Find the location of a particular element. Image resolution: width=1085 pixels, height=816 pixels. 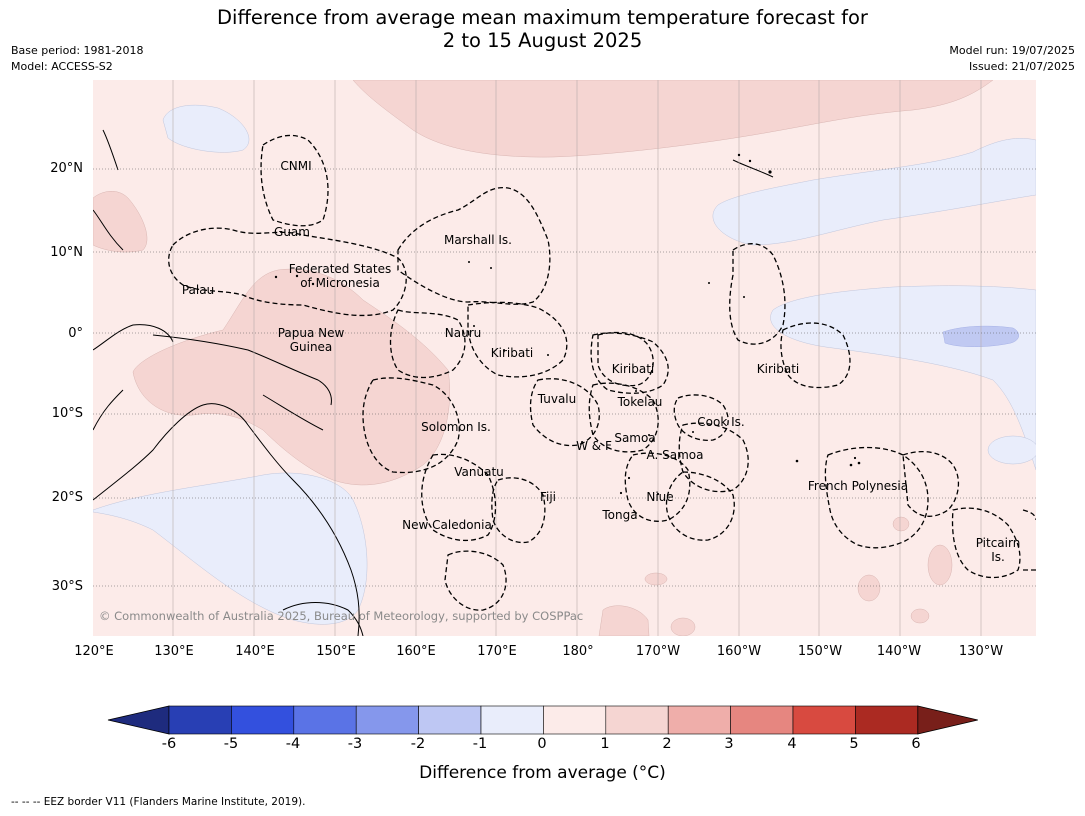

model-run: Model run: 19/07/2025 is located at coordinates (1012, 50).